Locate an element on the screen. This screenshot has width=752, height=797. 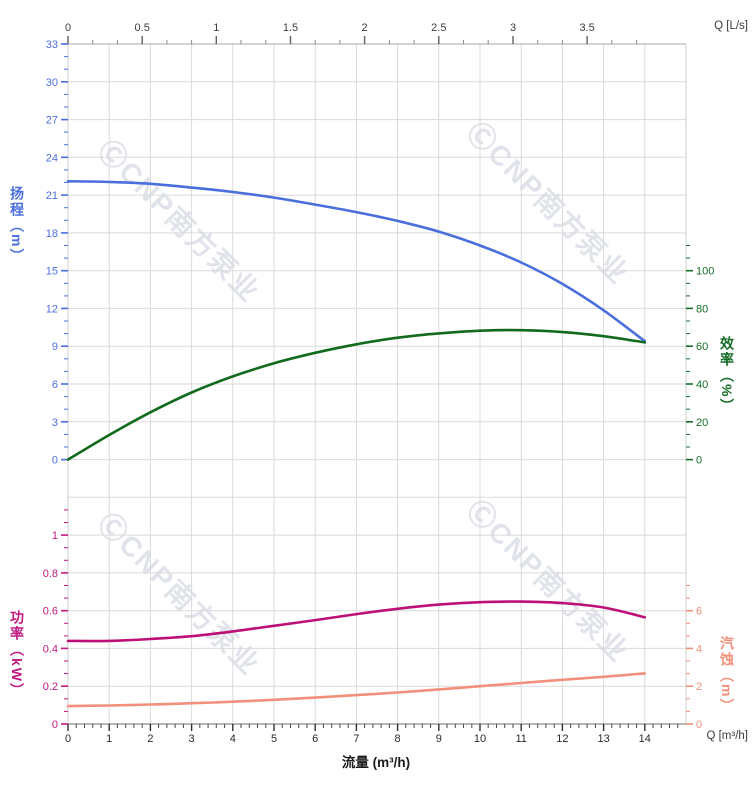
eff-axis-tick-label: 40 is located at coordinates (702, 385).